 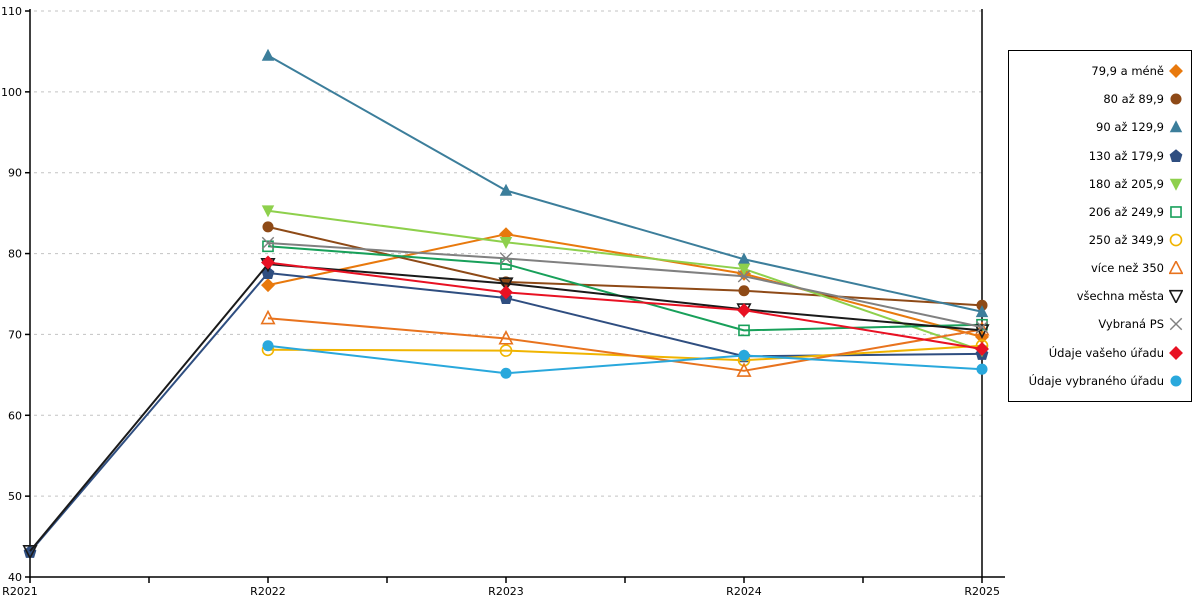 I want to click on legend-item-1: 80 až 89,9, so click(x=1098, y=99).